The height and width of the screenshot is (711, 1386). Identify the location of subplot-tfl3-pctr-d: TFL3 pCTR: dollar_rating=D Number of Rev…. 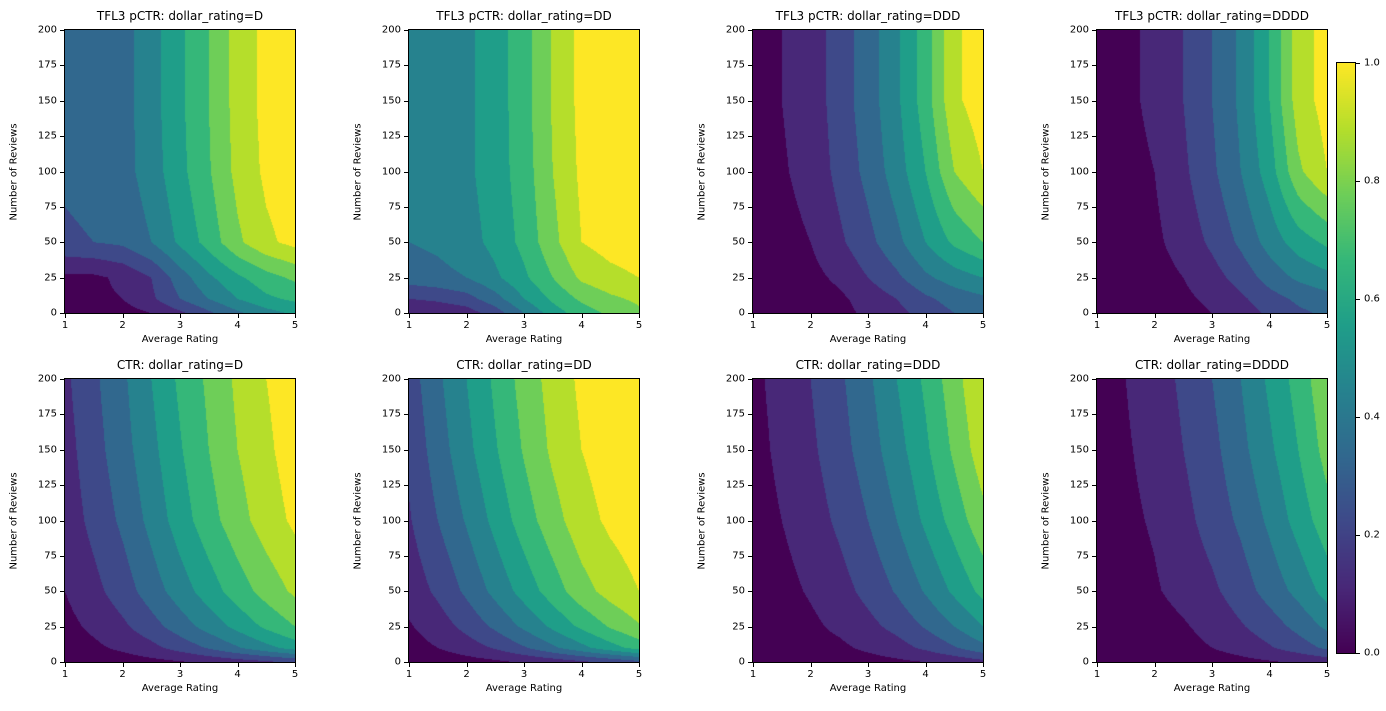
(154, 177).